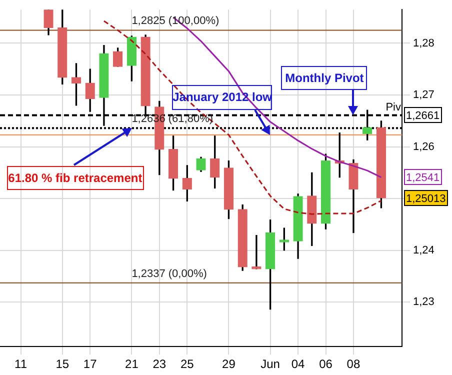  I want to click on annotation: 1,2337 (0,00%), so click(169, 274).